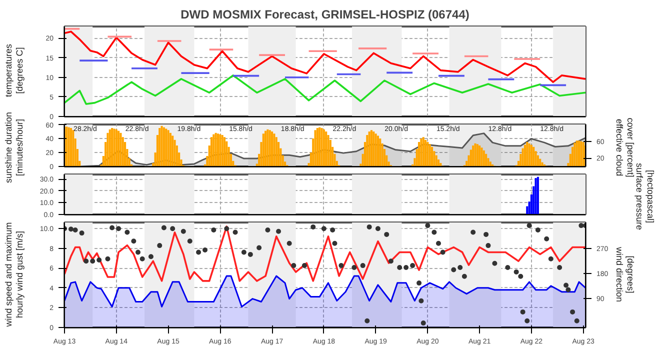  Describe the element at coordinates (14, 275) in the screenshot. I see `y-axis-title: wind speed and maximum hourly wind gust [m/s]` at that location.